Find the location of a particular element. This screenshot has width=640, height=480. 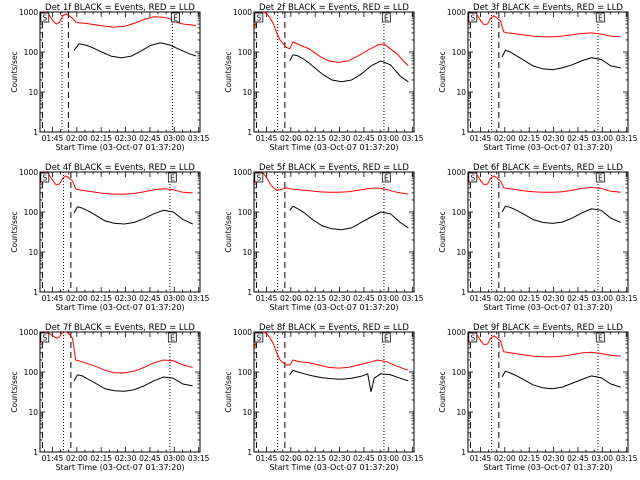

panel-title: Det 1f BLACK = Events, RED = LLD is located at coordinates (120, 8).